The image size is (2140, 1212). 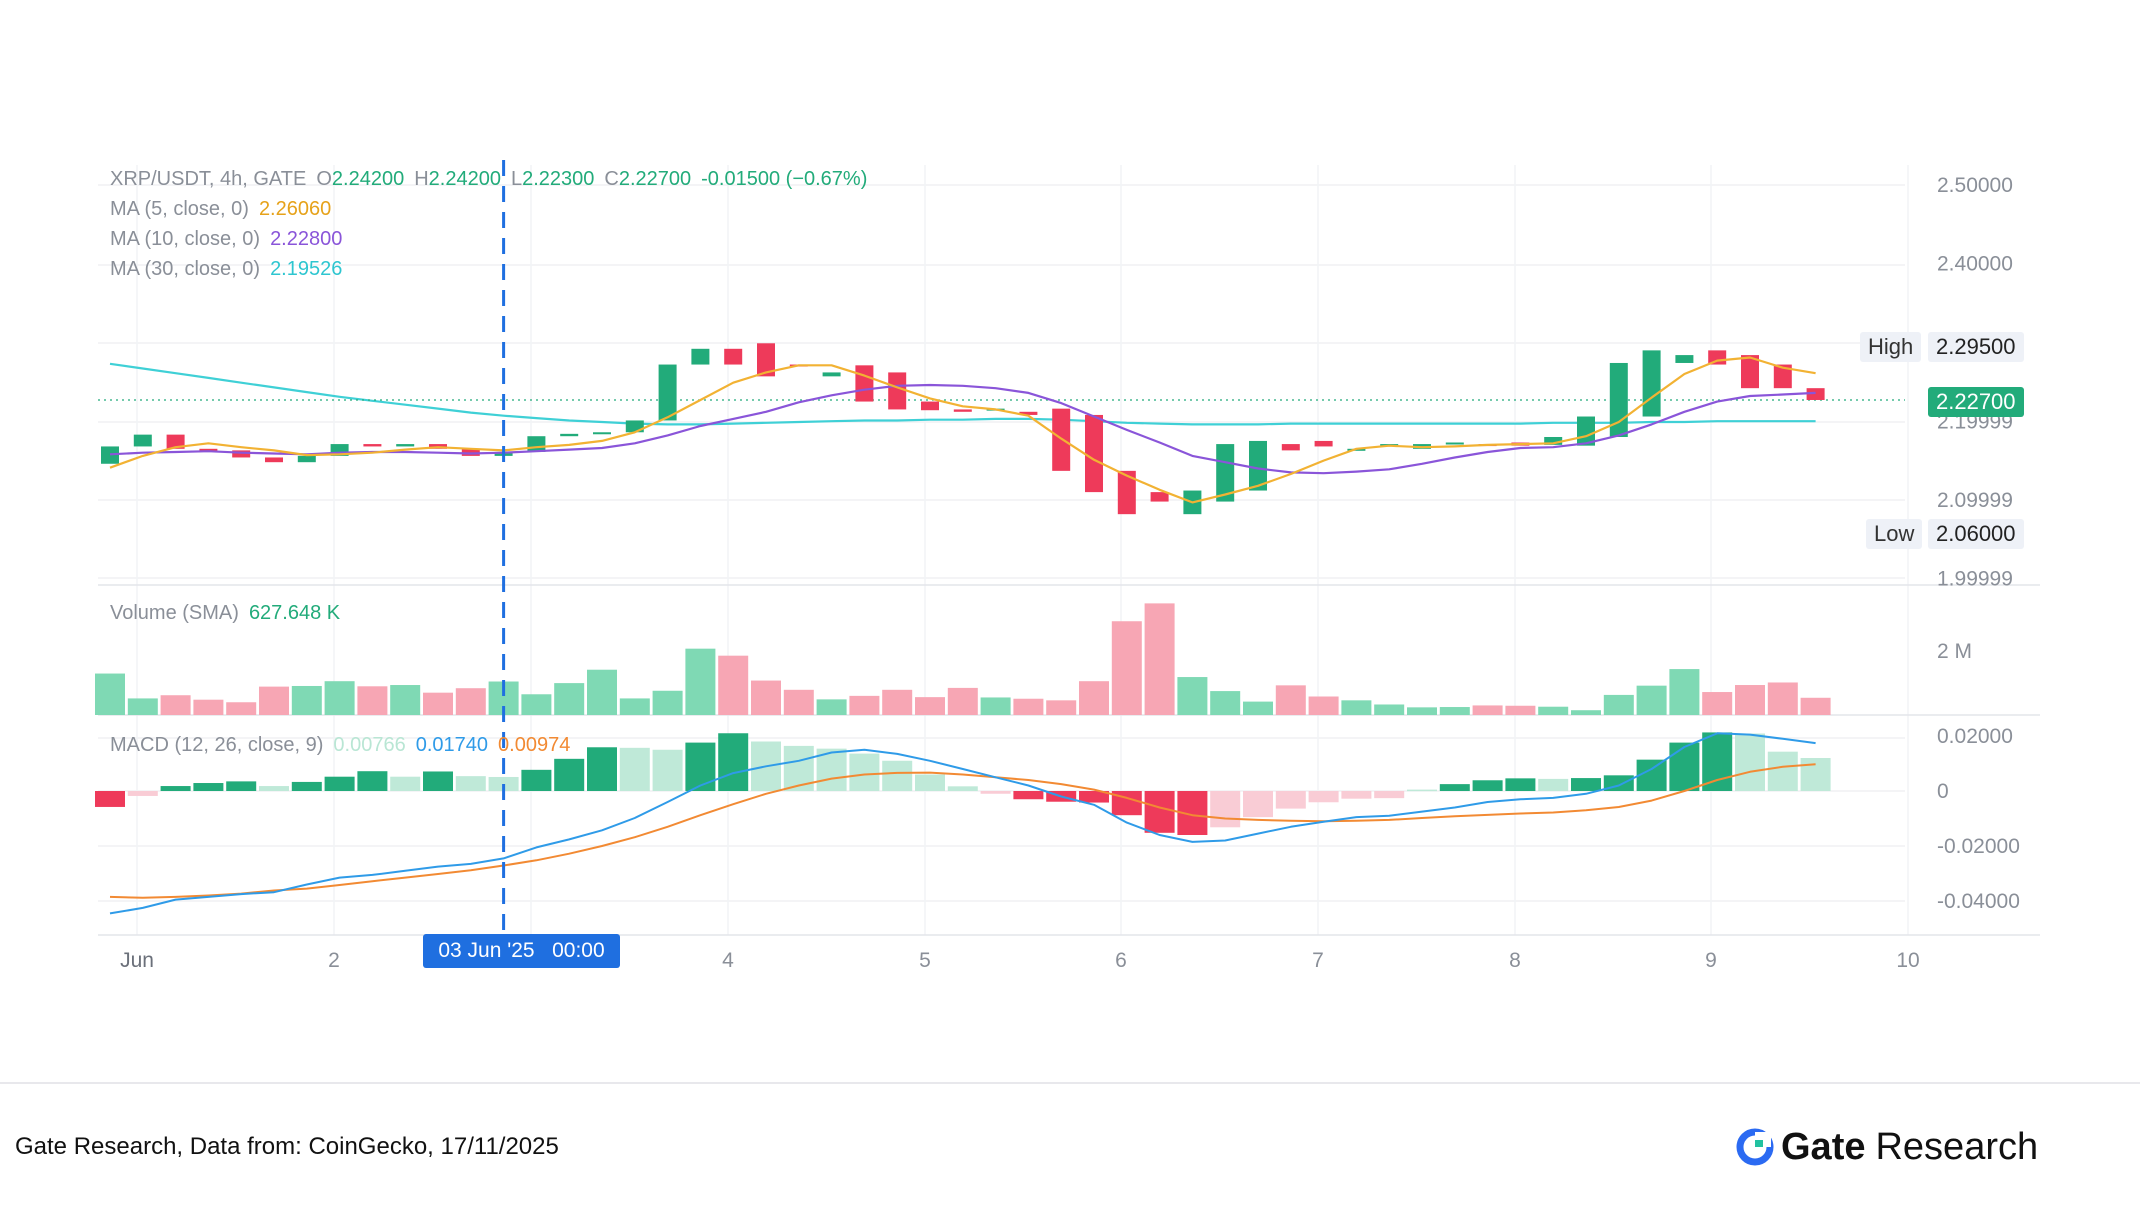 What do you see at coordinates (174, 613) in the screenshot?
I see `volume-label: Volume (SMA)` at bounding box center [174, 613].